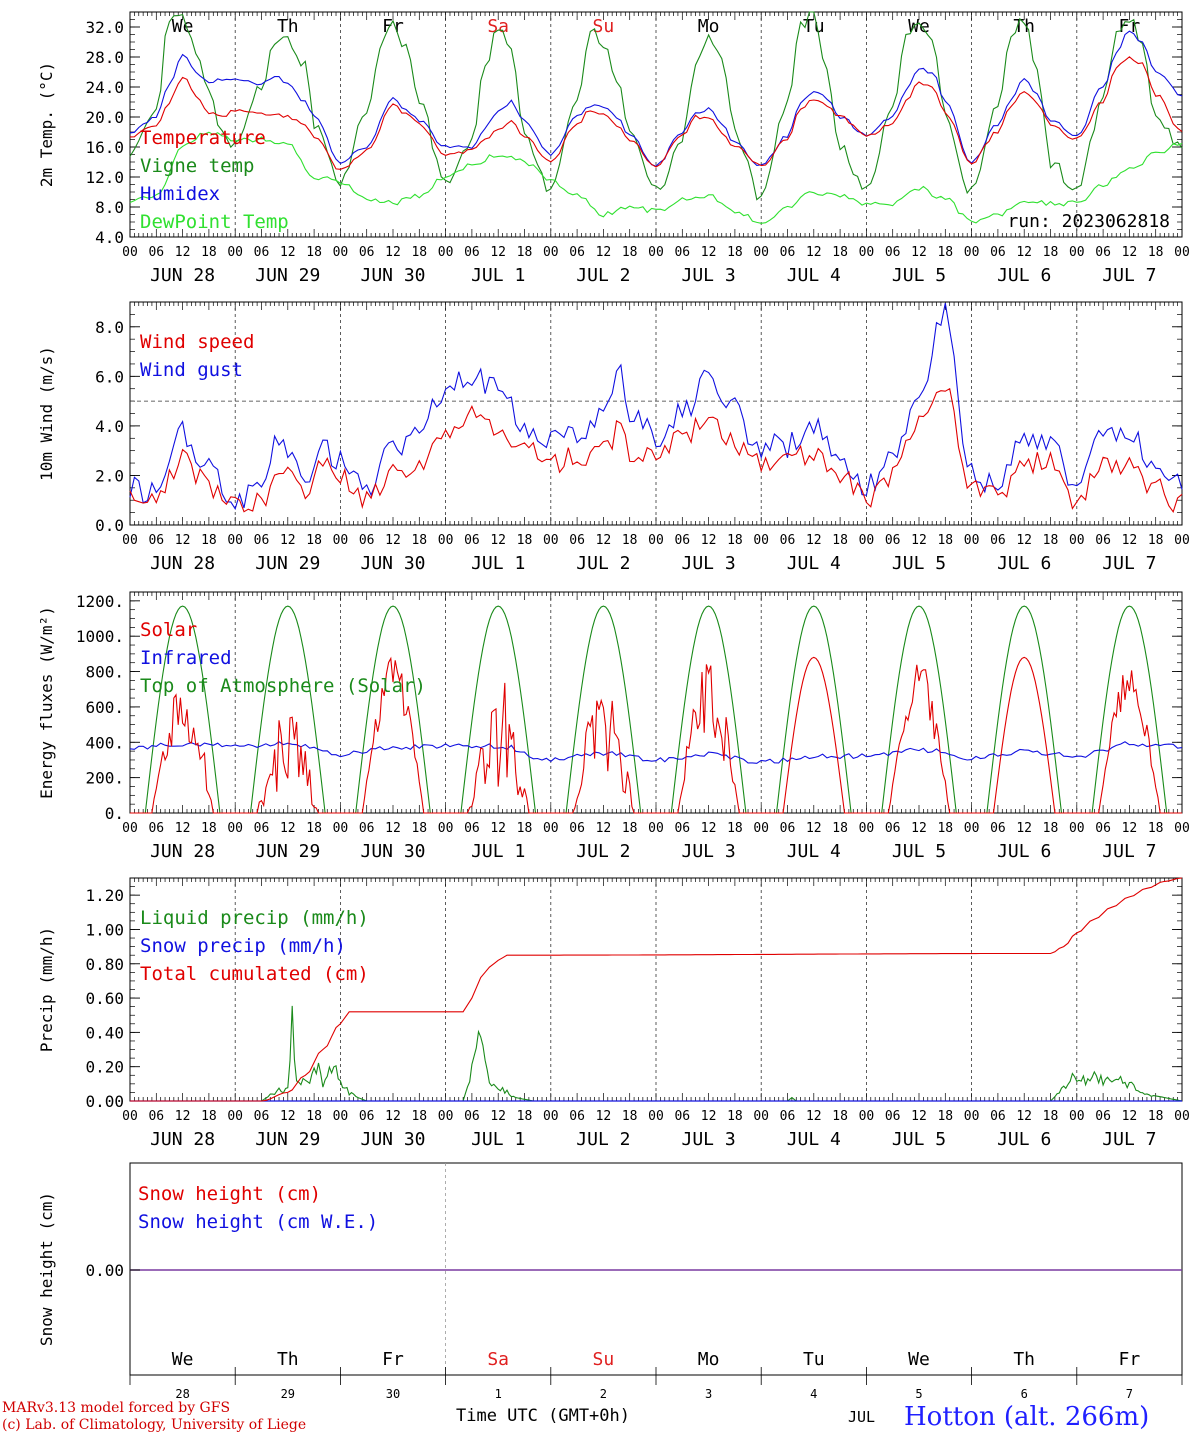 The image size is (1194, 1440). Describe the element at coordinates (182, 1139) in the screenshot. I see `precip-date-label: JUN 28` at that location.